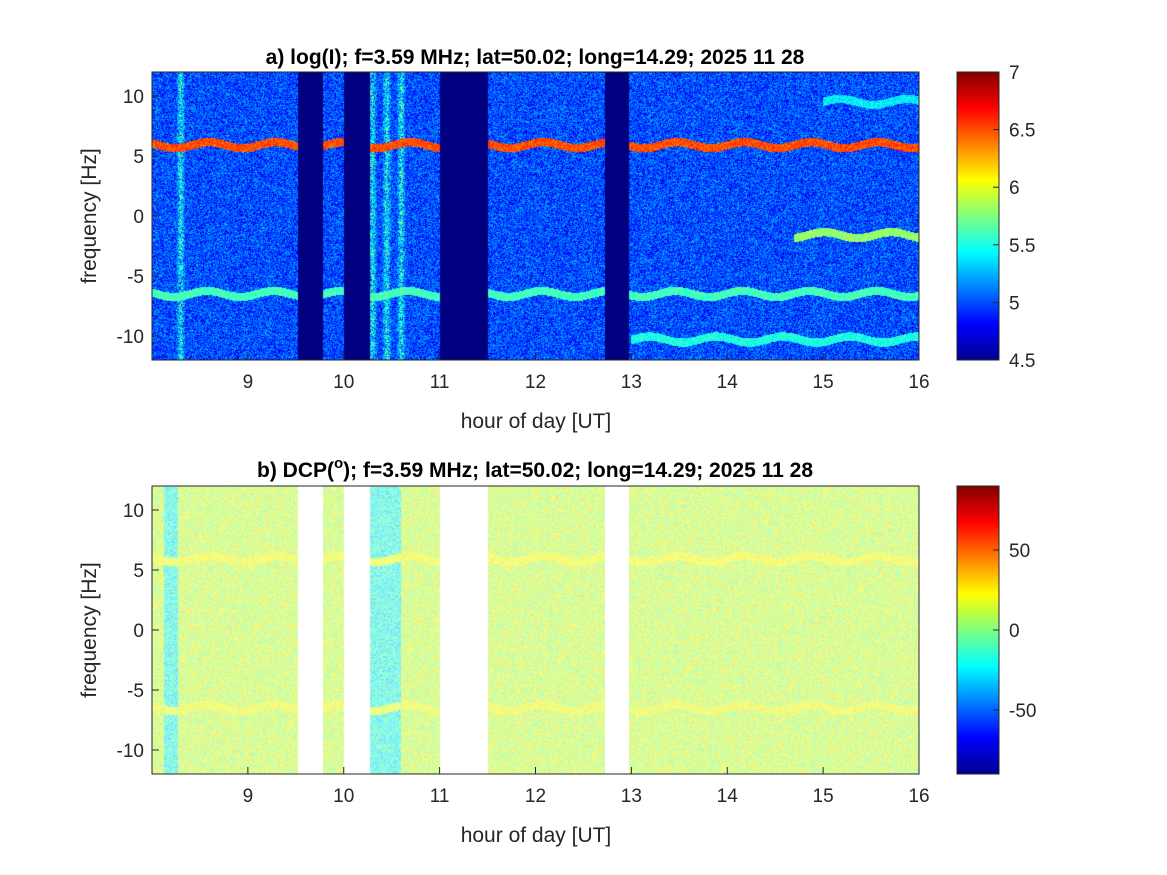 Image resolution: width=1167 pixels, height=875 pixels. I want to click on panel-b-colorbar-tick-label: 0, so click(1014, 631).